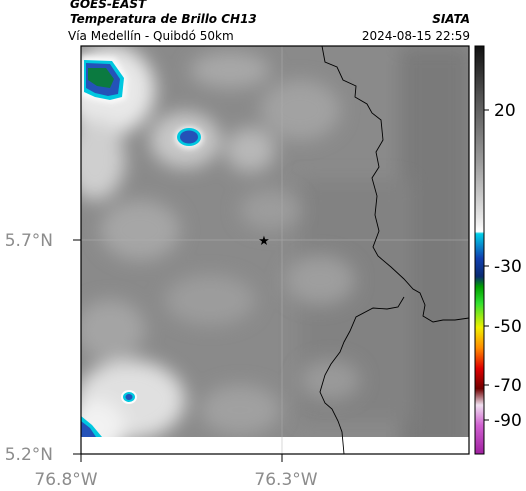  Describe the element at coordinates (451, 19) in the screenshot. I see `organization-label: SIATA` at that location.